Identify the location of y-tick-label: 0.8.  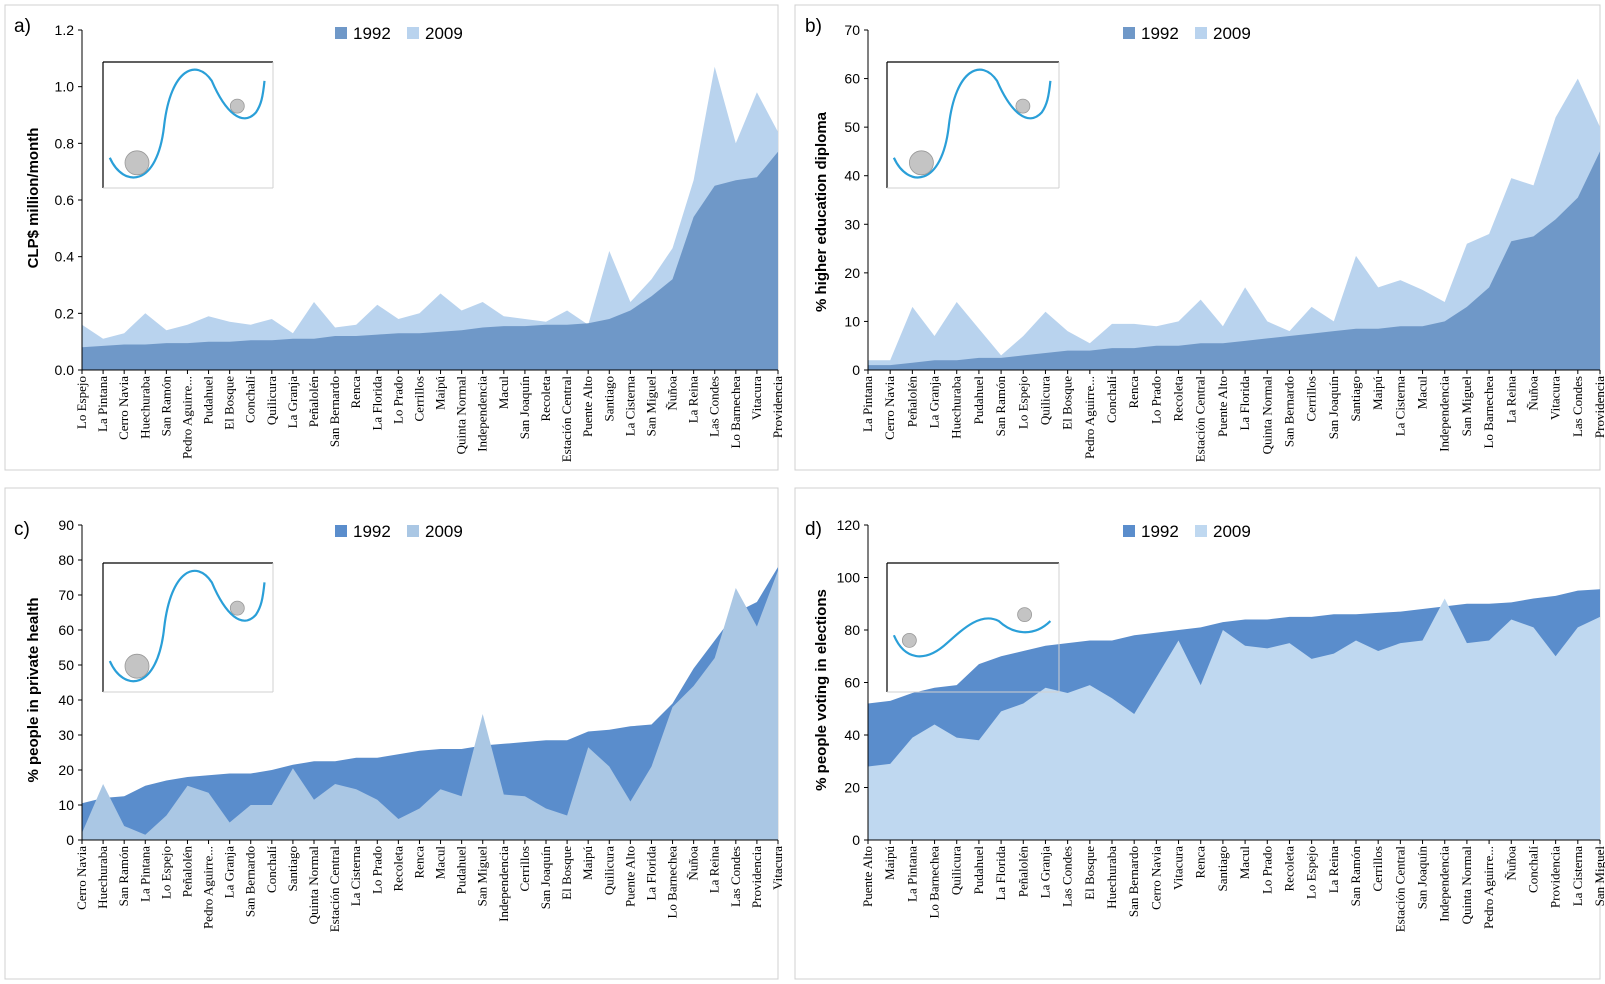
(65, 143).